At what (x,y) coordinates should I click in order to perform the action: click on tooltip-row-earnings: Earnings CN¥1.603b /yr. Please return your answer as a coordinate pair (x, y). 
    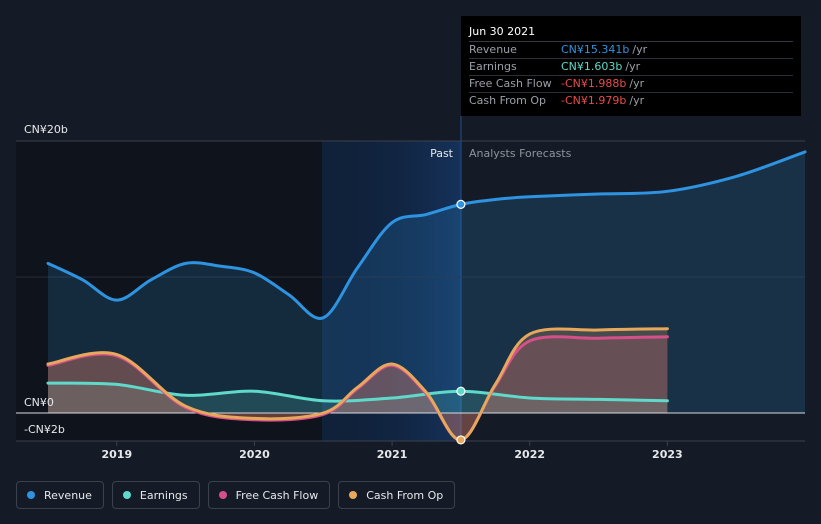
    Looking at the image, I should click on (631, 67).